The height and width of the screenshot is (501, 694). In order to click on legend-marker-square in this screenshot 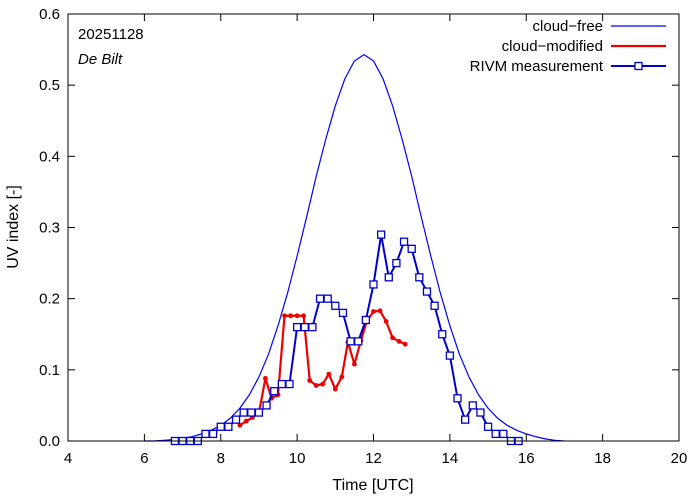, I will do `click(638, 66)`.